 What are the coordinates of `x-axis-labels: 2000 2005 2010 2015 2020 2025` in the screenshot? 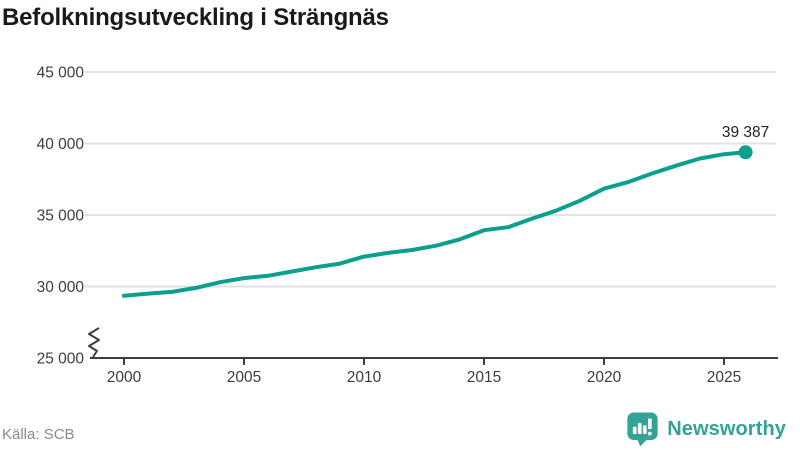 It's located at (424, 377).